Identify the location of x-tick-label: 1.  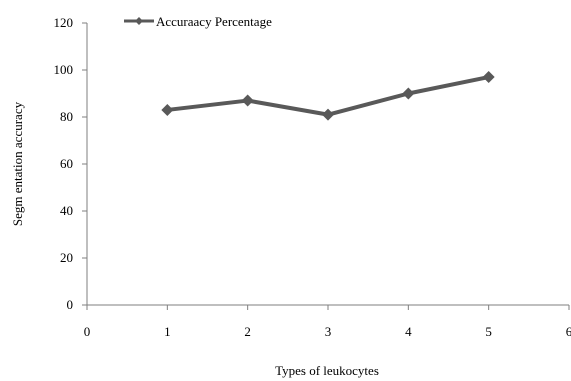
(167, 331).